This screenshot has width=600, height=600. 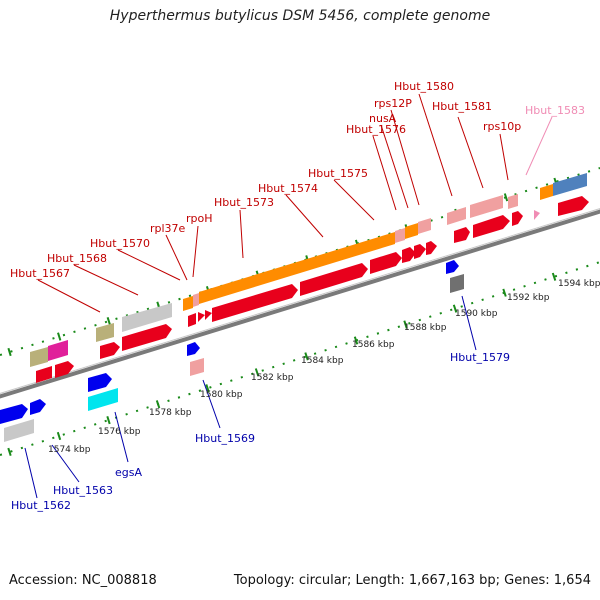 I want to click on scale-label: 1590 kbp, so click(x=476, y=314).